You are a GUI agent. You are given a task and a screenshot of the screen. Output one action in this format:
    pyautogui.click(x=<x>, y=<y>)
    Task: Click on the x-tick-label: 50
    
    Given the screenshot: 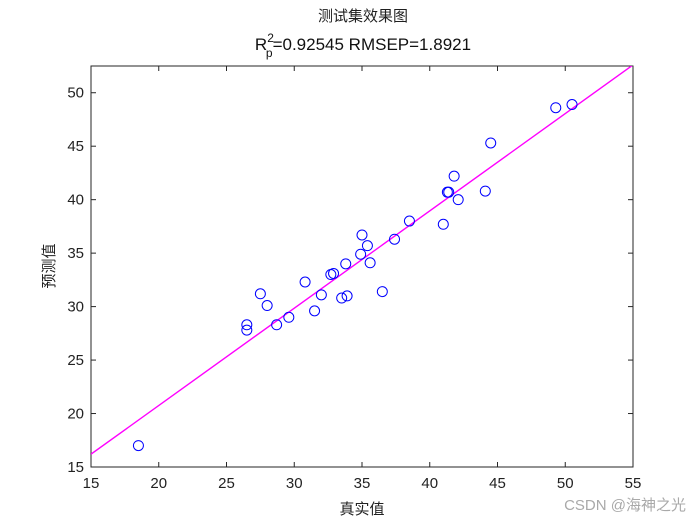 What is the action you would take?
    pyautogui.click(x=565, y=483)
    